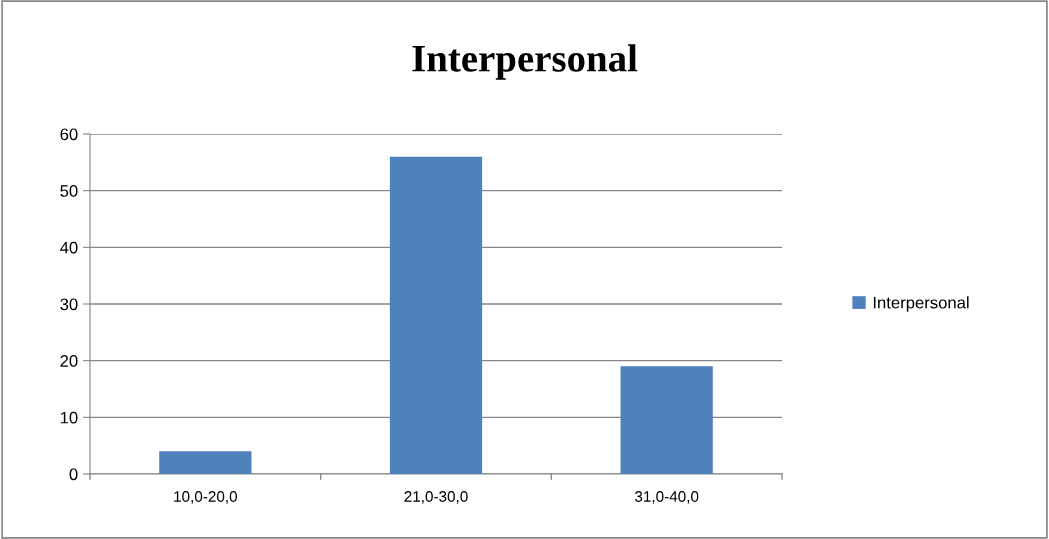 Image resolution: width=1049 pixels, height=539 pixels. I want to click on y-tick-label: 0, so click(73, 474).